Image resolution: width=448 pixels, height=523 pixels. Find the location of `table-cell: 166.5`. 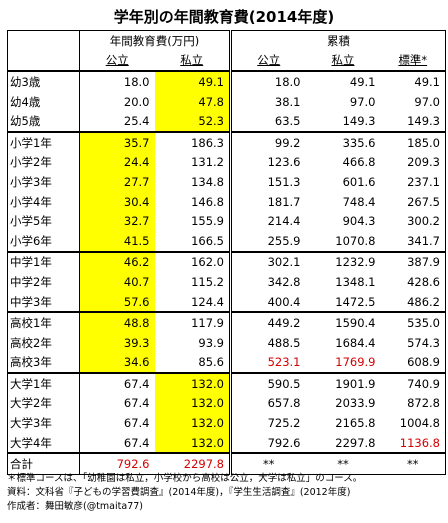

table-cell: 166.5 is located at coordinates (207, 240).